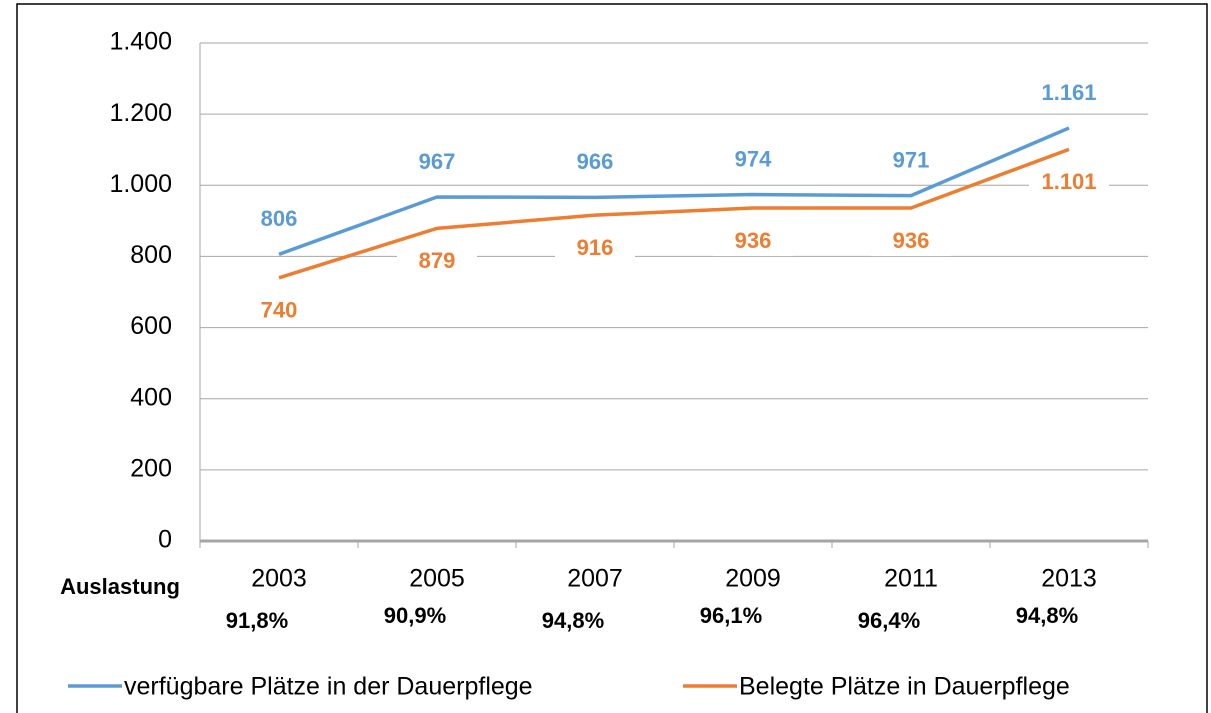 This screenshot has width=1211, height=713. Describe the element at coordinates (151, 326) in the screenshot. I see `y-tick-label: 600` at that location.